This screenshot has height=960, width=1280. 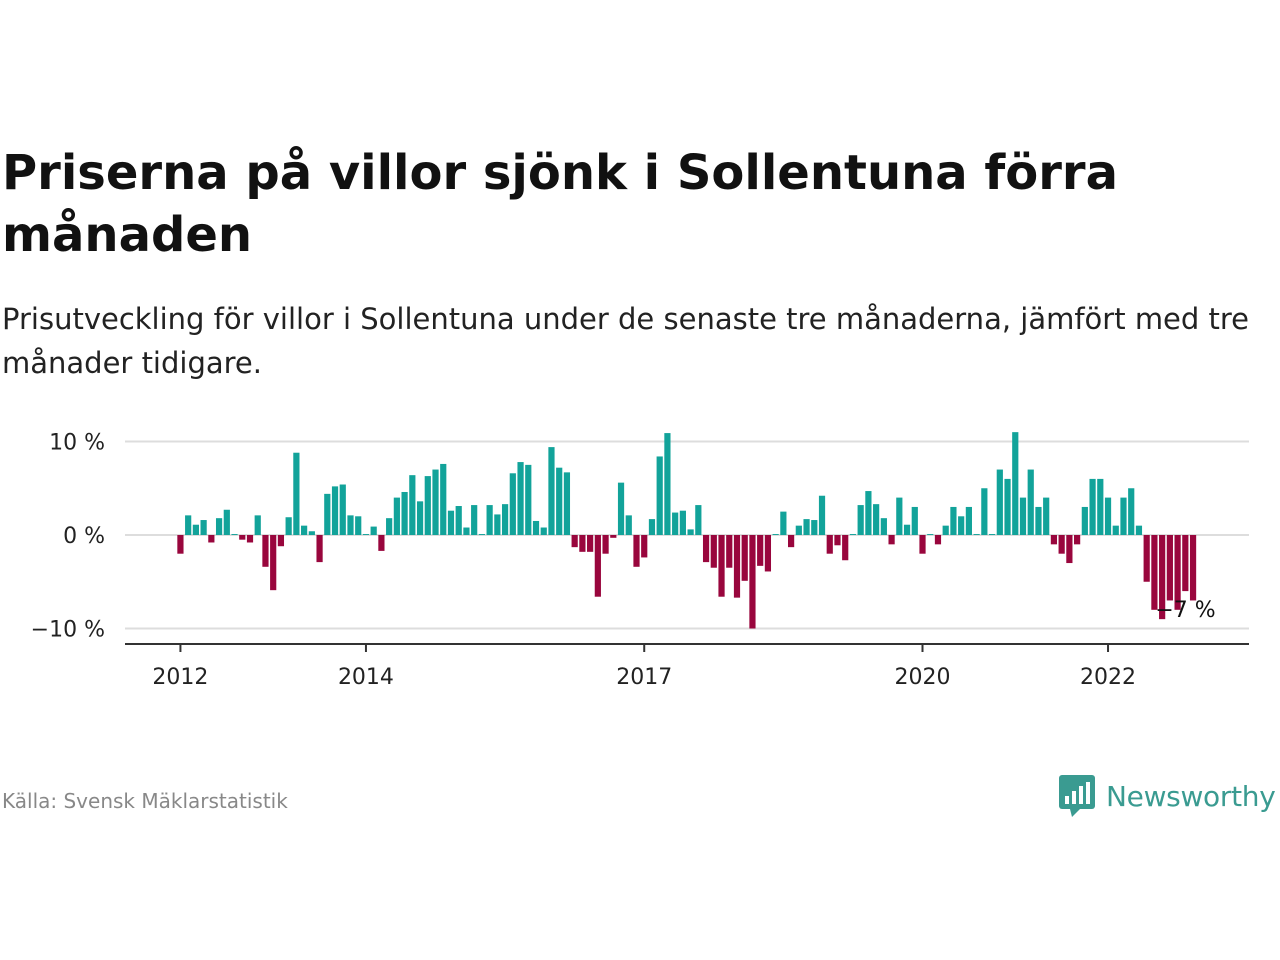 I want to click on x-tick-label: 2014, so click(x=366, y=677).